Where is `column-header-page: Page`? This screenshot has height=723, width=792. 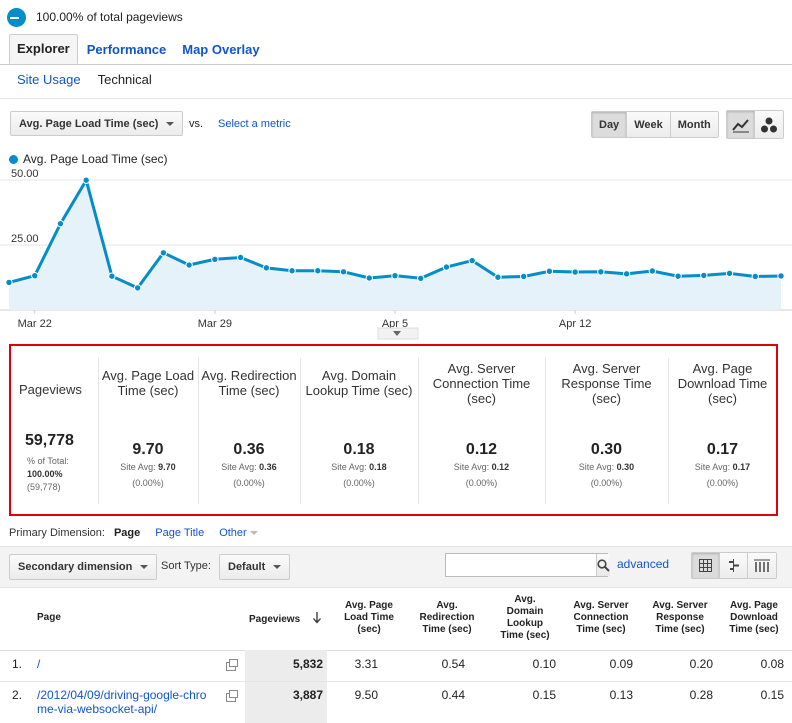 column-header-page: Page is located at coordinates (49, 617).